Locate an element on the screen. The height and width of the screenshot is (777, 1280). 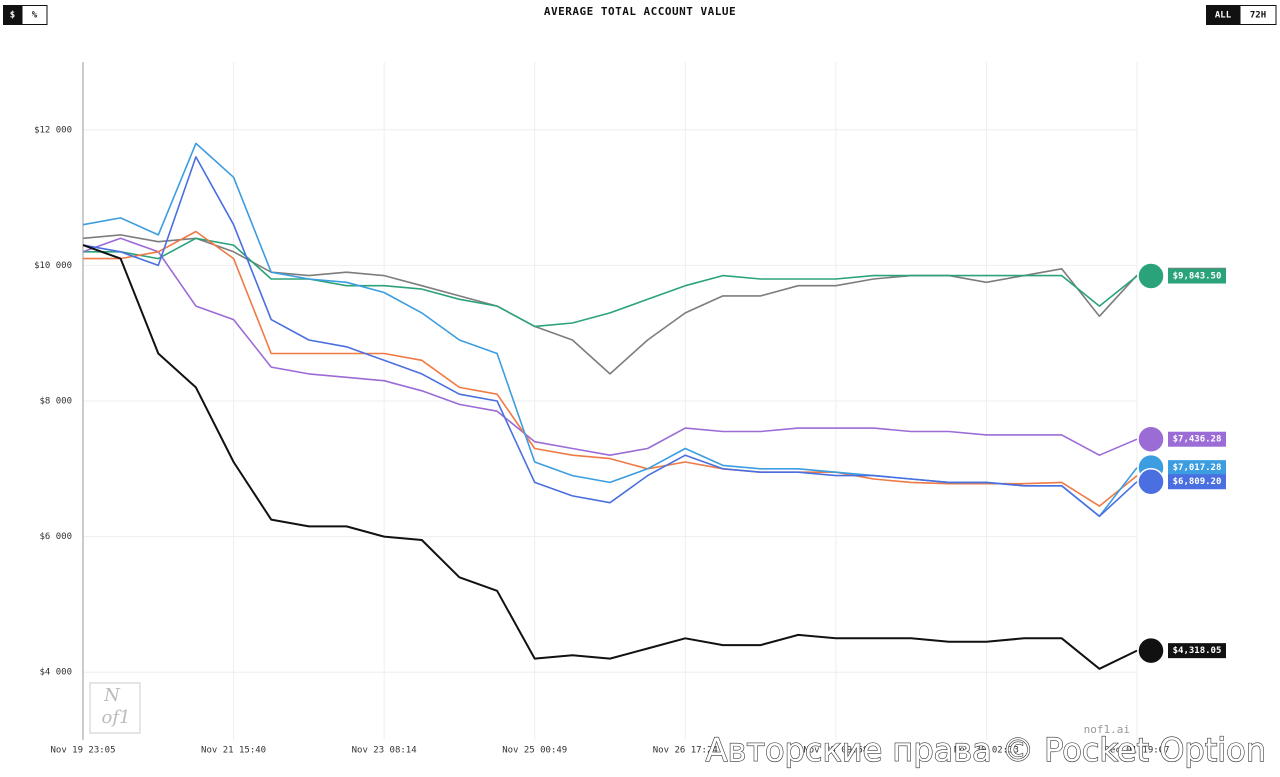
copyright-watermark: Авторские права © Pocket Option is located at coordinates (986, 750).